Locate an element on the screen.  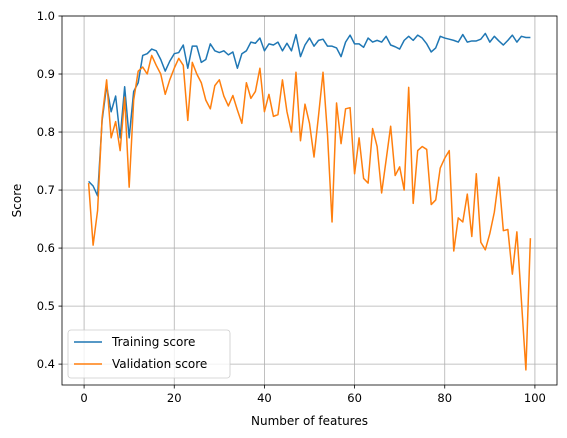
legend-label-validation: Validation score is located at coordinates (159, 364).